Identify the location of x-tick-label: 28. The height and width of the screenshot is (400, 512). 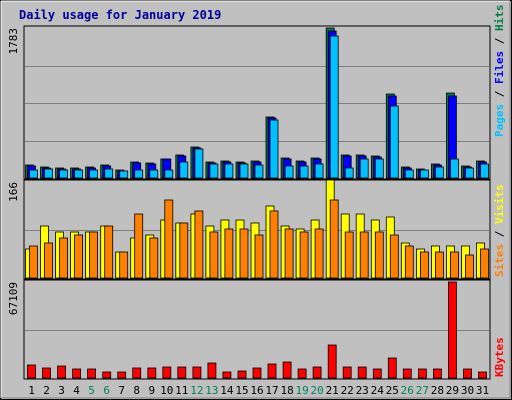
(437, 390).